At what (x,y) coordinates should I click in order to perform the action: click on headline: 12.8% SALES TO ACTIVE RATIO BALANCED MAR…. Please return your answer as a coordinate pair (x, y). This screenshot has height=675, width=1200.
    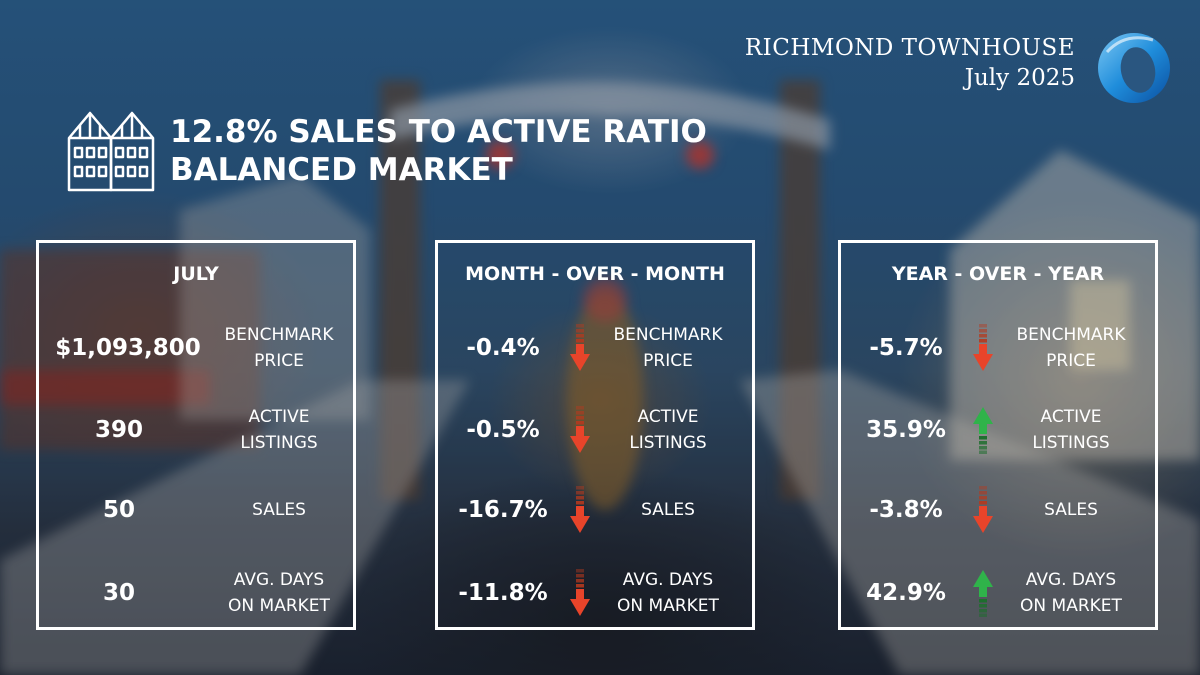
    Looking at the image, I should click on (386, 151).